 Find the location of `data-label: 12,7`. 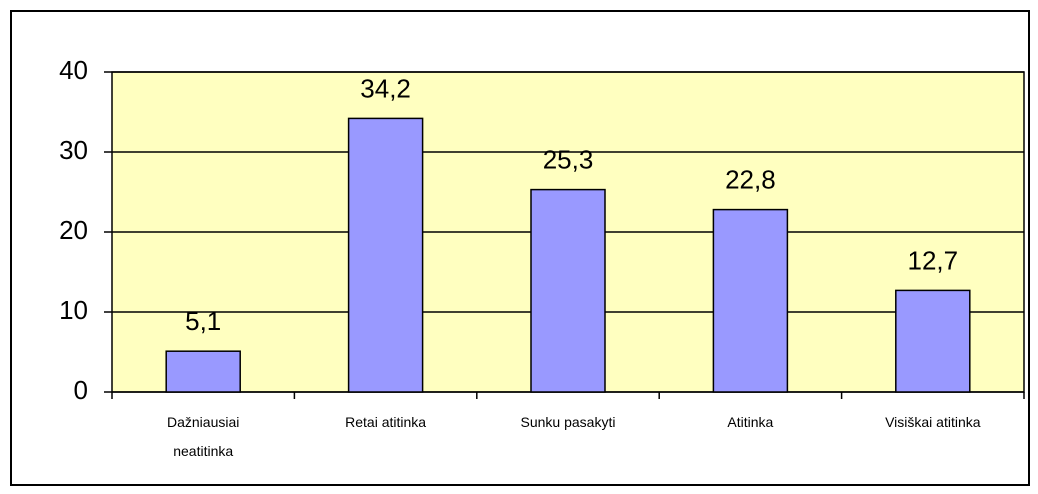

data-label: 12,7 is located at coordinates (932, 260).